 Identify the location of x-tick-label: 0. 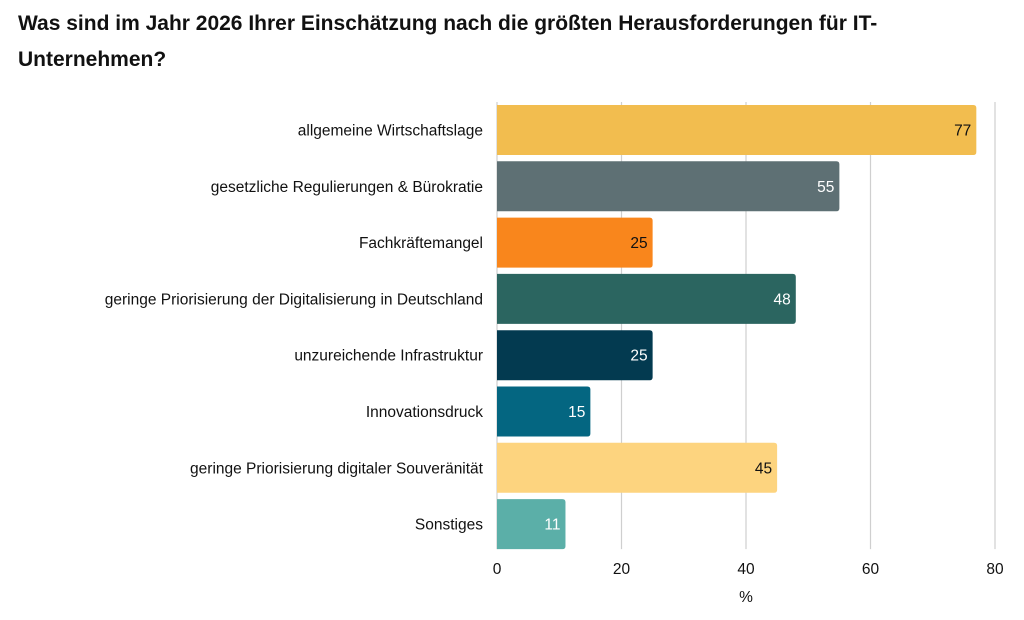
(497, 569).